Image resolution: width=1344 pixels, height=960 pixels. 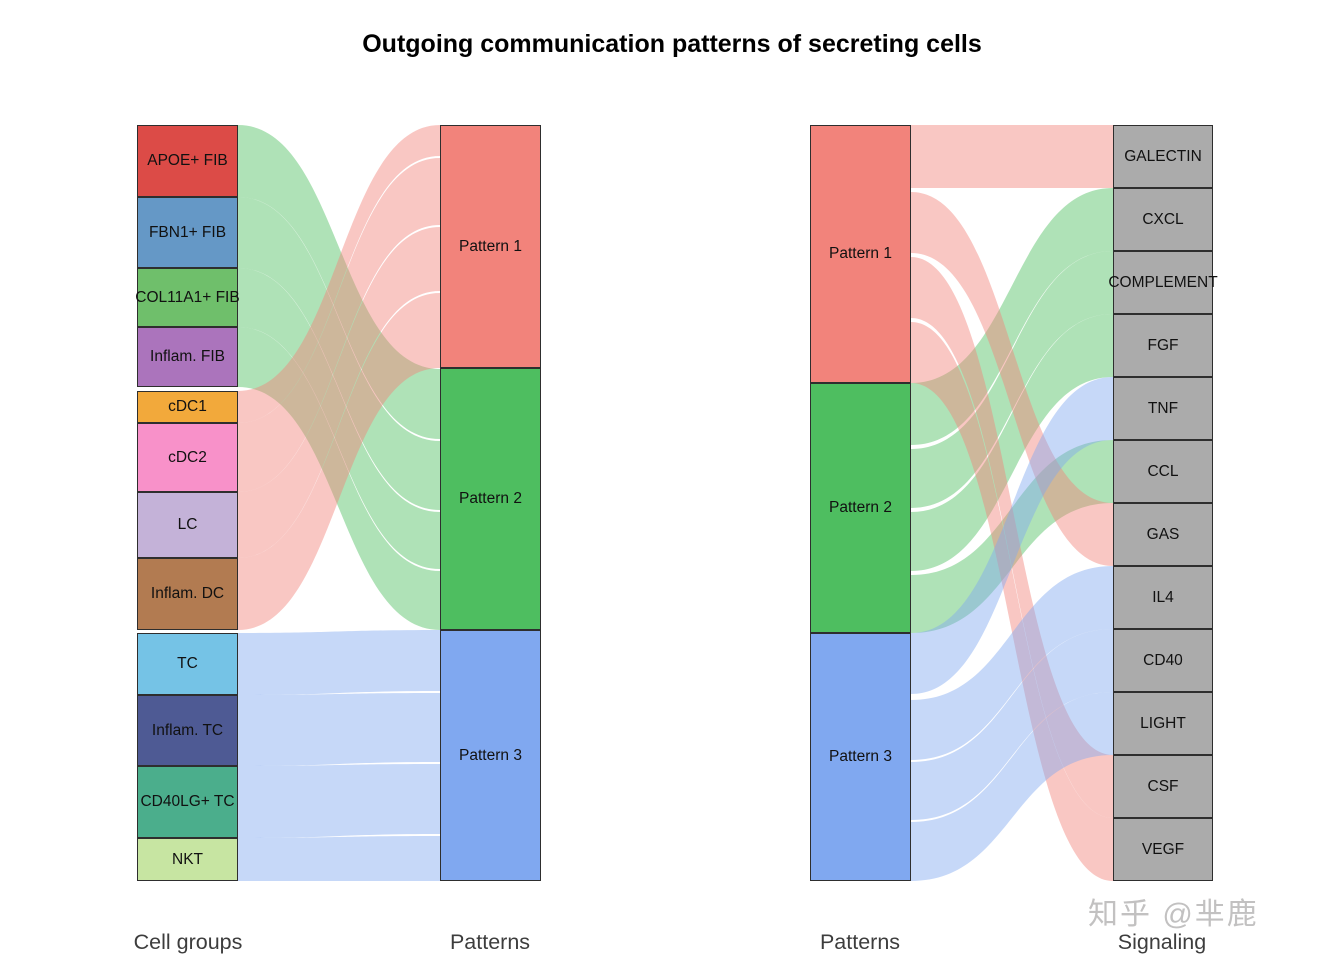 I want to click on node-label-lc: LC, so click(x=187, y=524).